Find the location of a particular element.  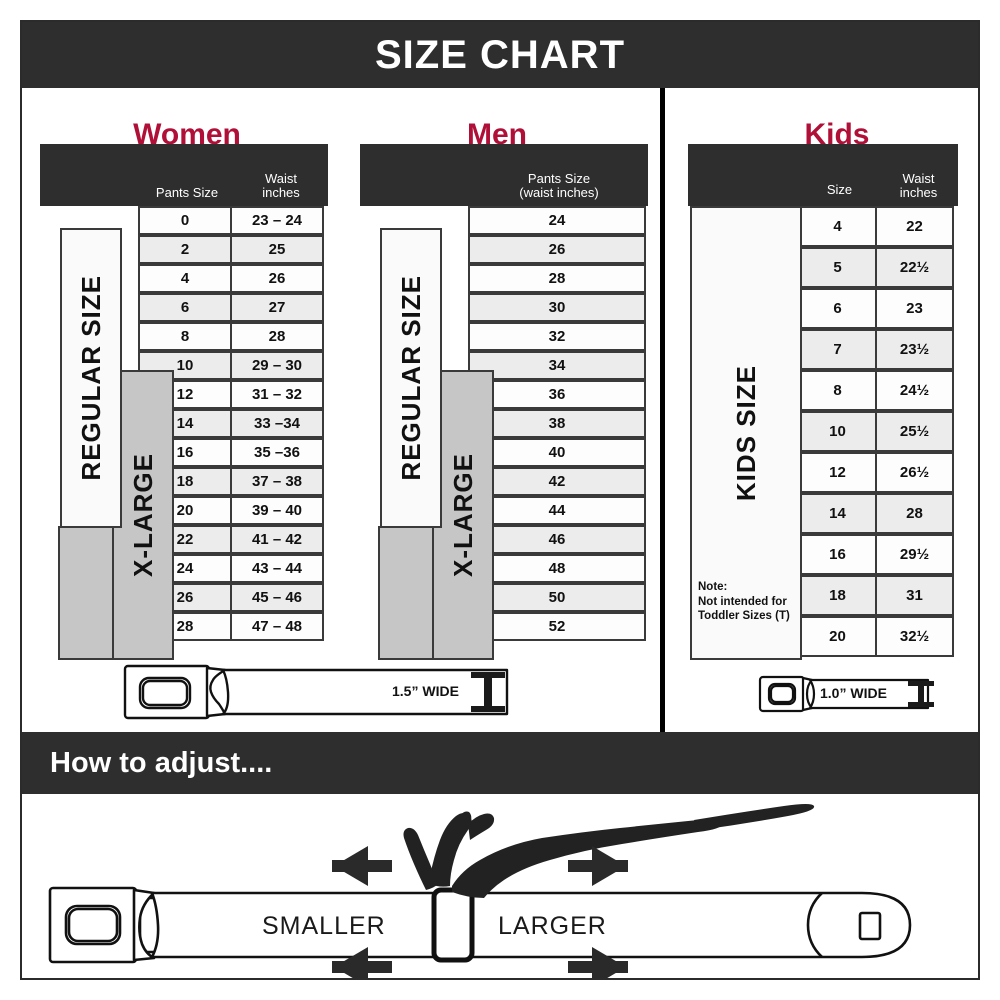

arrow-smaller-bottom-icon is located at coordinates (362, 967).